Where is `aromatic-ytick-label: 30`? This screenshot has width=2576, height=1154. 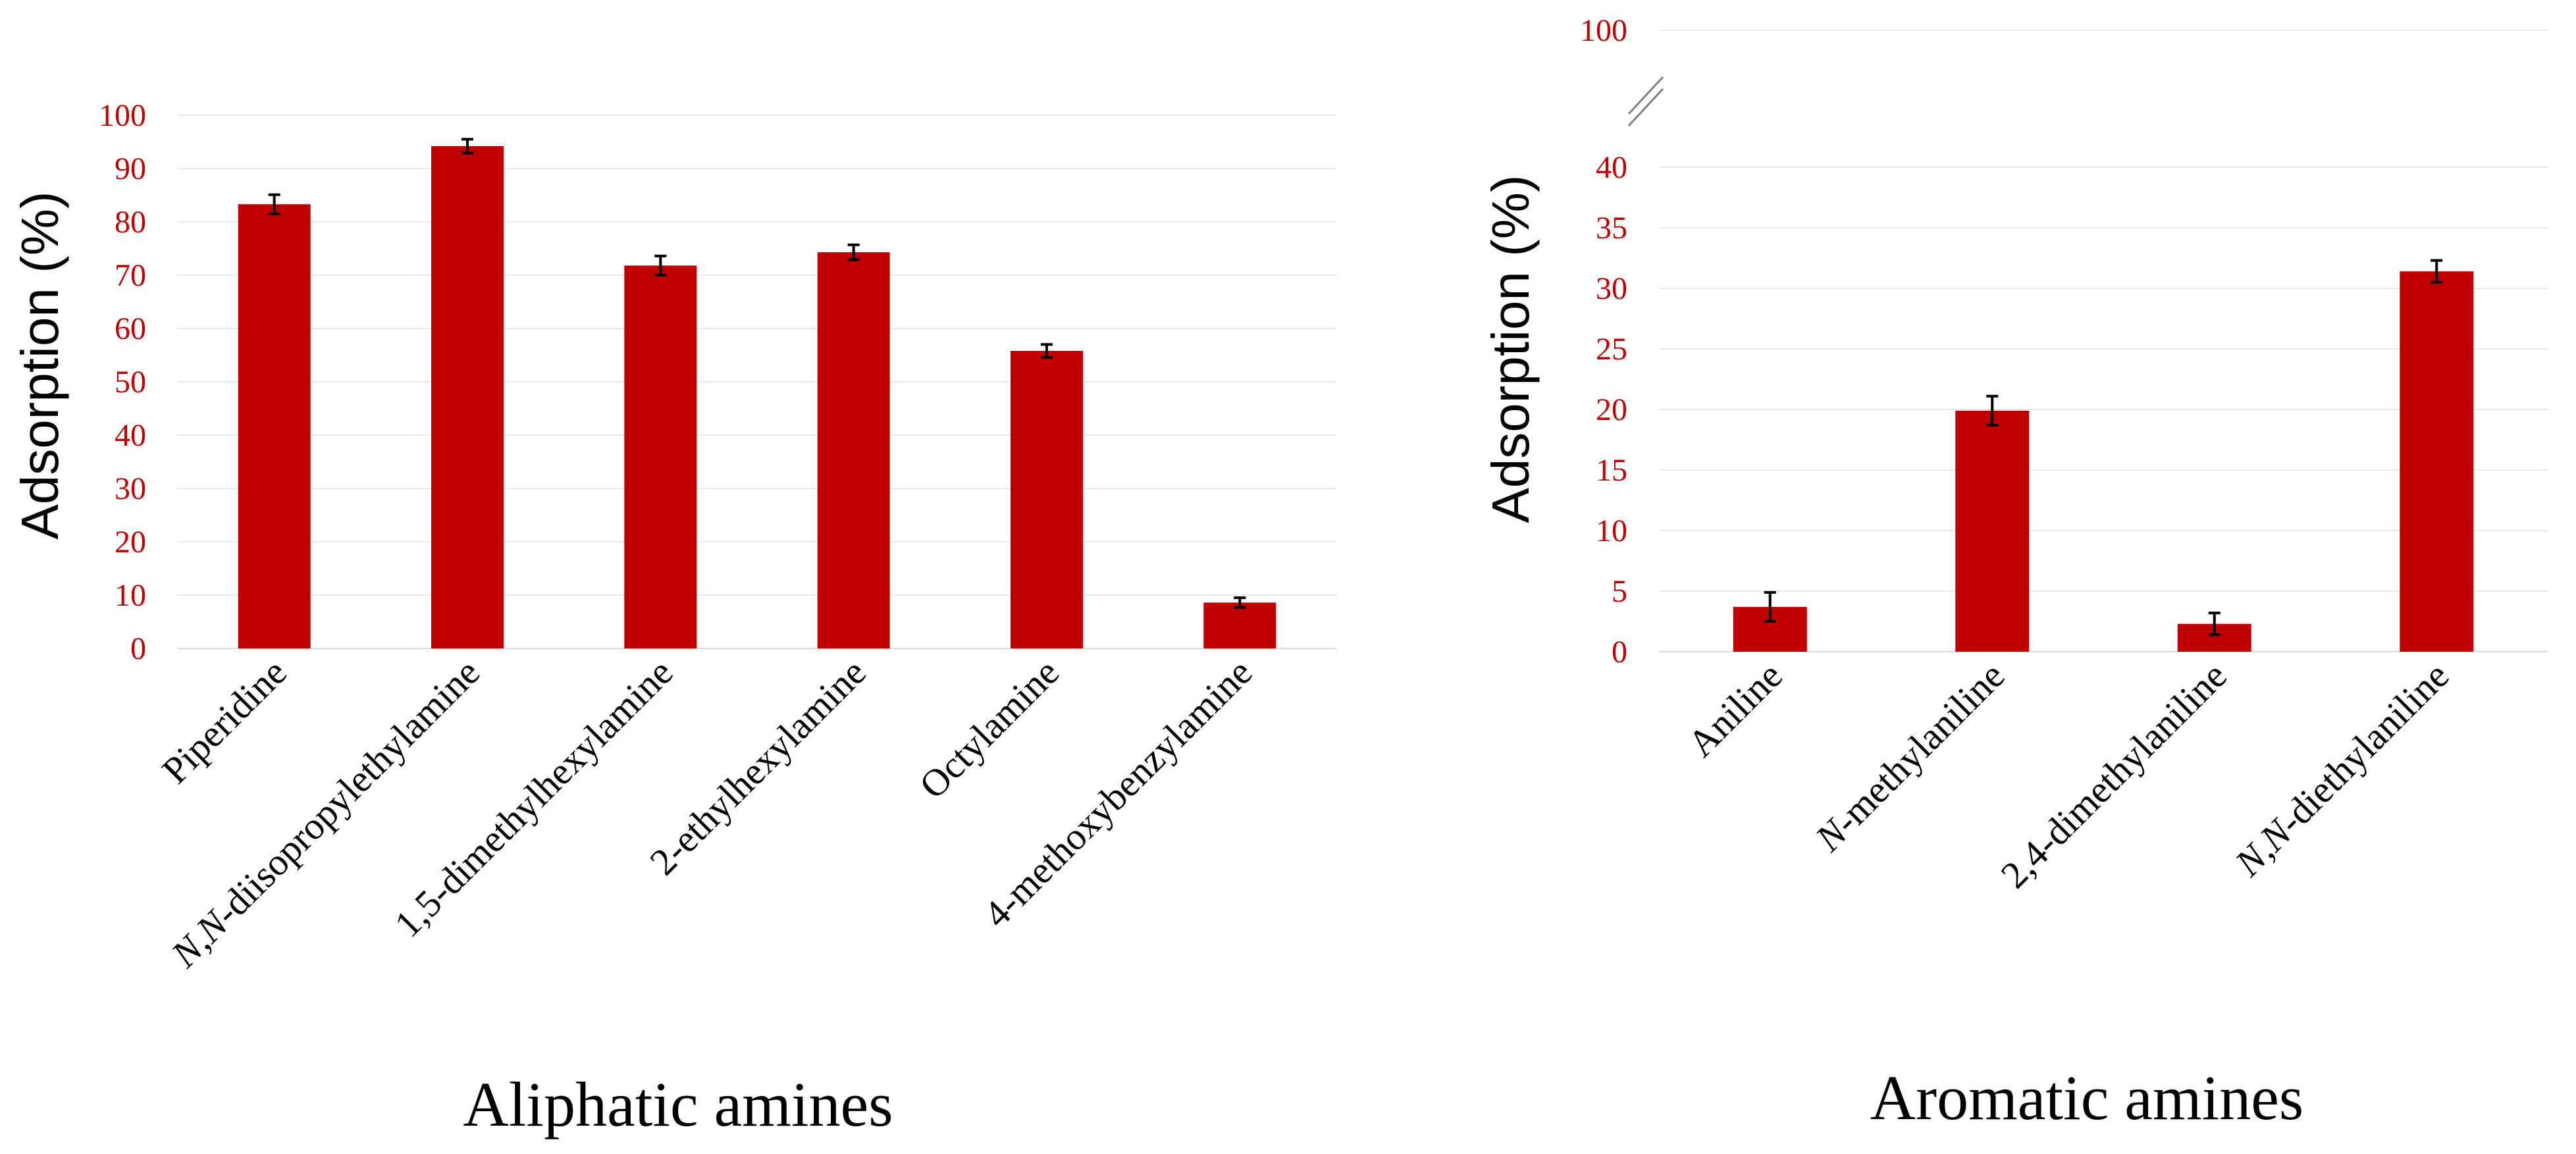
aromatic-ytick-label: 30 is located at coordinates (1611, 288).